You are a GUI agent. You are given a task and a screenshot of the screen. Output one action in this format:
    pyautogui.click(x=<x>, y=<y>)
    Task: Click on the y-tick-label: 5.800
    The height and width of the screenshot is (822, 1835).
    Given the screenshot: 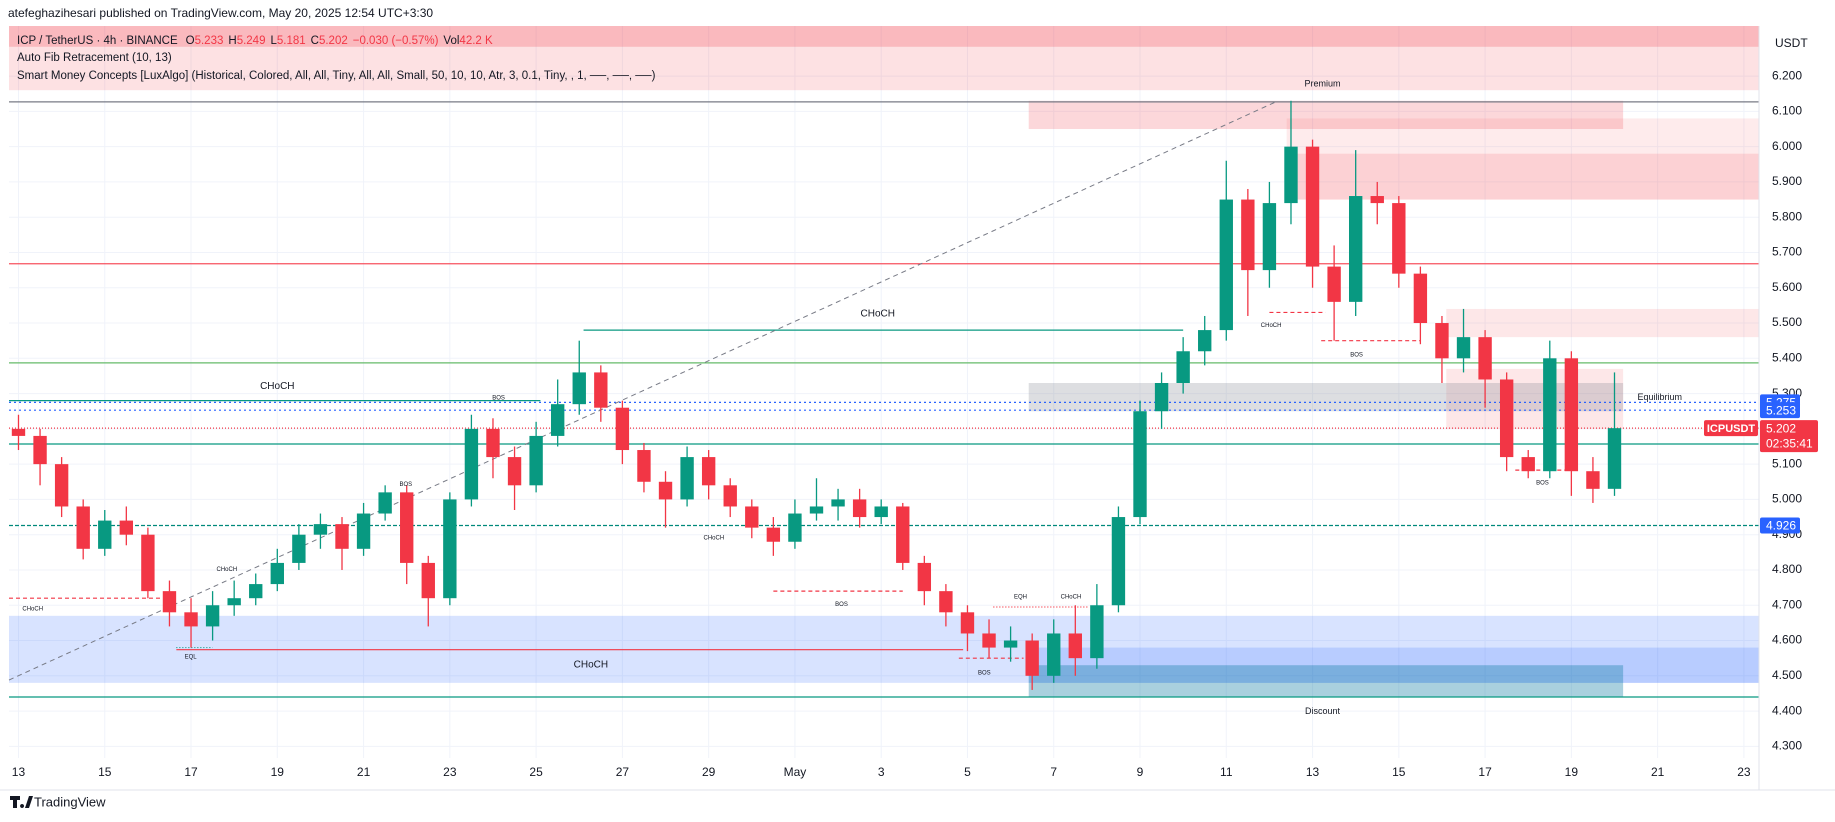 What is the action you would take?
    pyautogui.click(x=1787, y=216)
    